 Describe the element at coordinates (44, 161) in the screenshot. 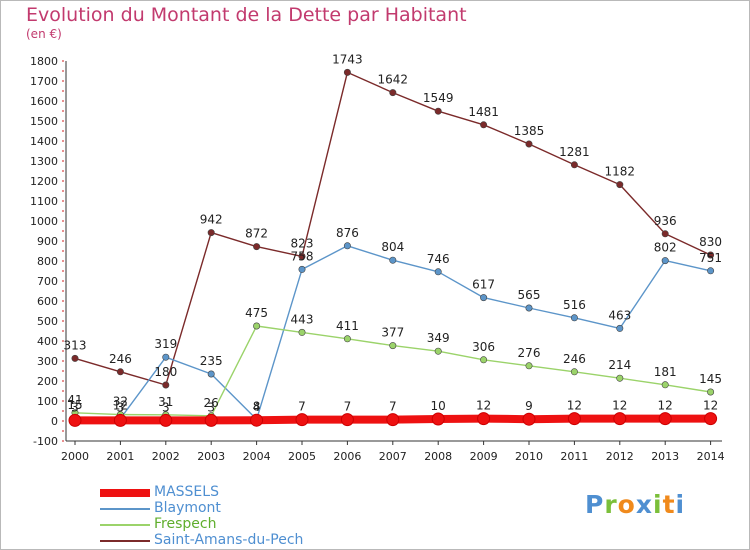

I see `y-tick-label: 1300` at that location.